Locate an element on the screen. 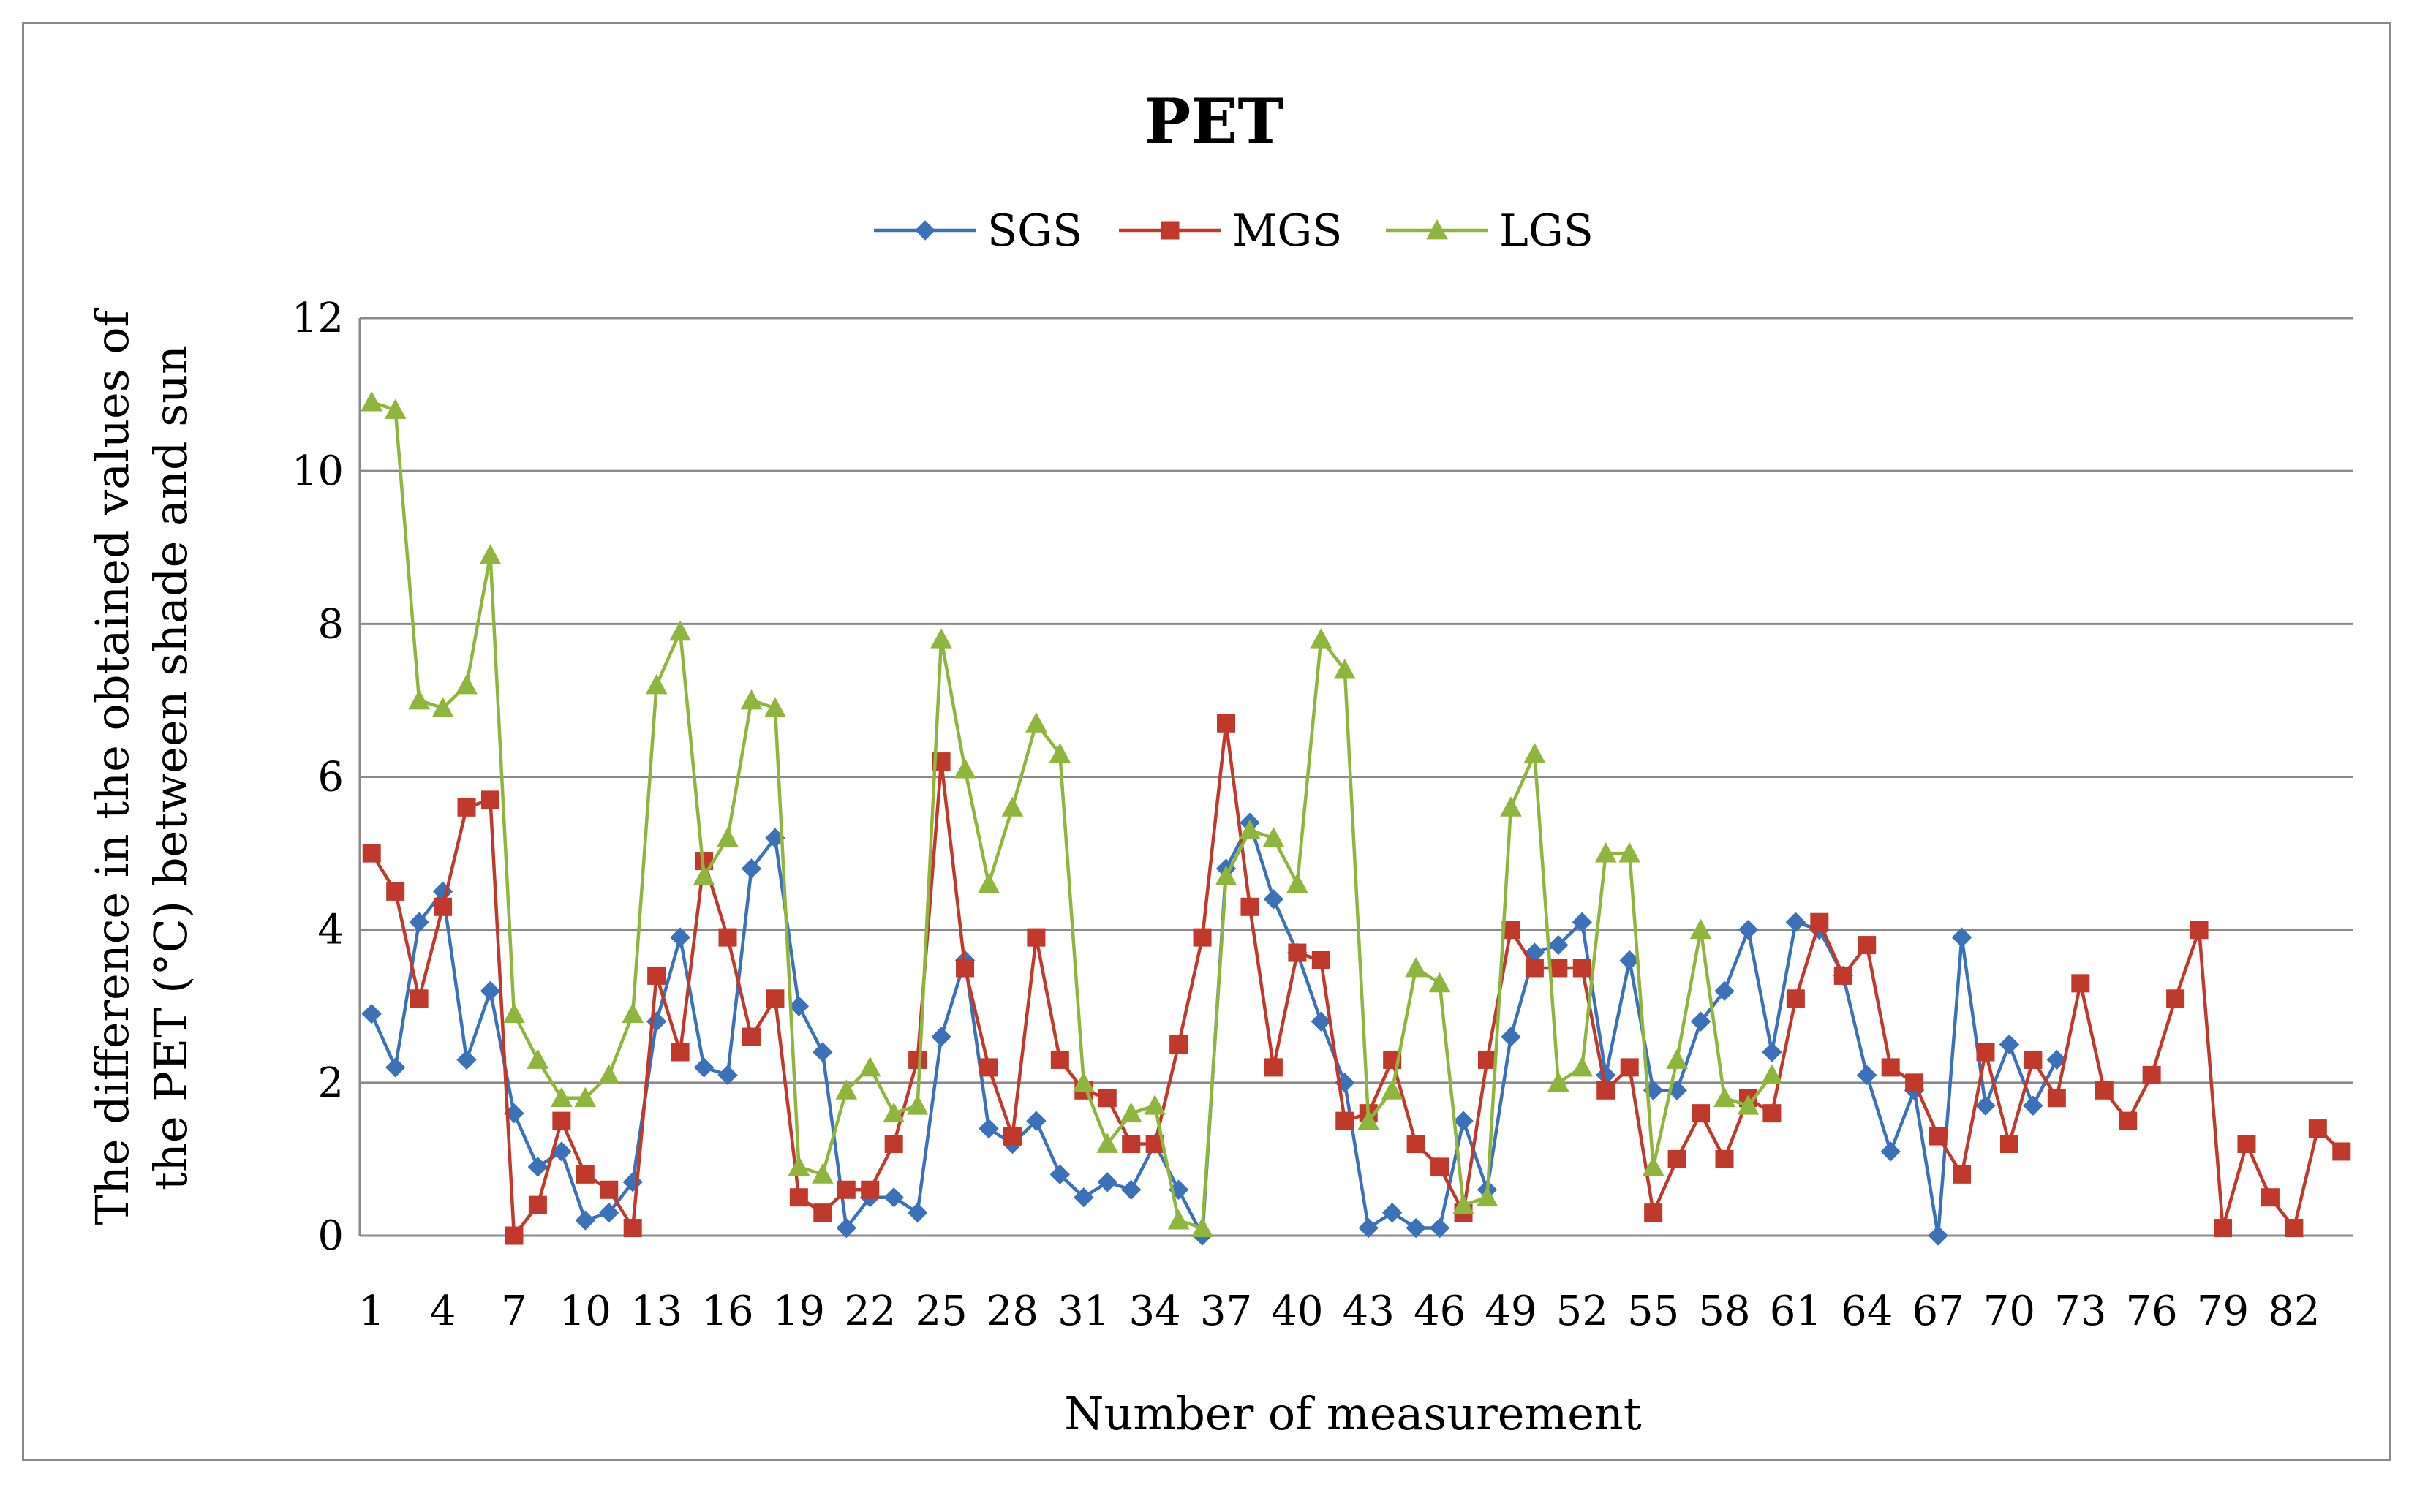 The height and width of the screenshot is (1512, 2428). x-tick-label: 52 is located at coordinates (1582, 1311).